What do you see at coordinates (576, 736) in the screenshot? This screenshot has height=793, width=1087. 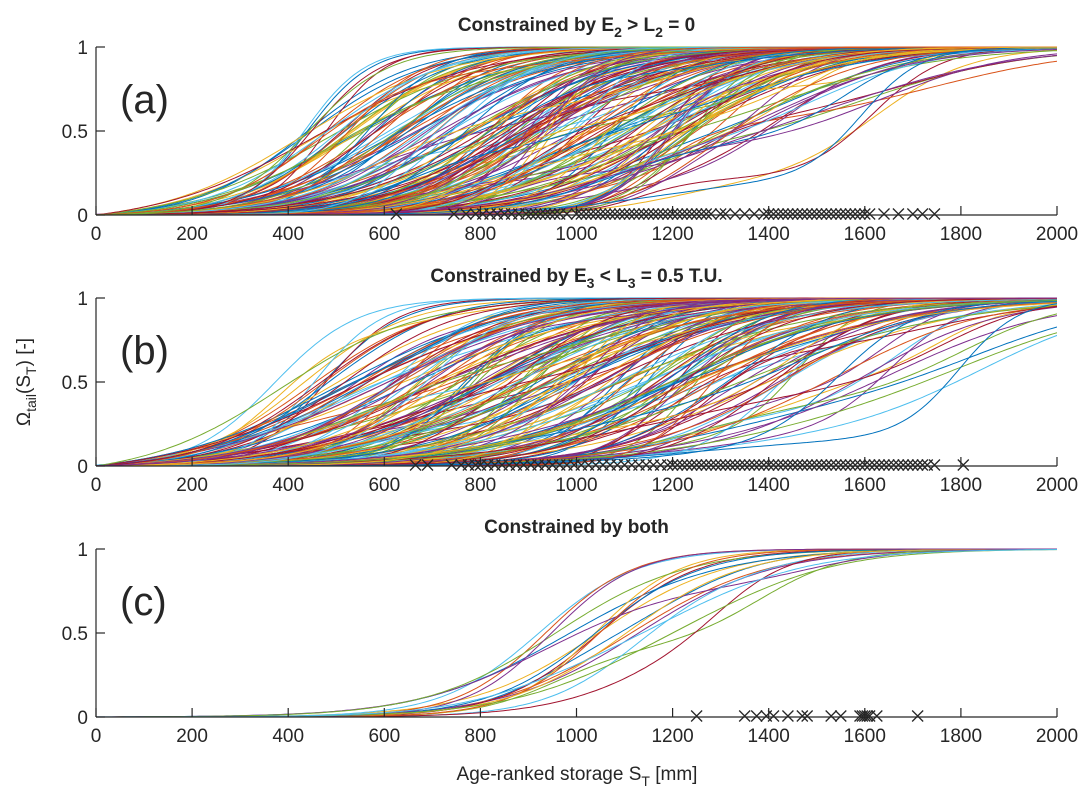 I see `x-tick-label: 1000` at bounding box center [576, 736].